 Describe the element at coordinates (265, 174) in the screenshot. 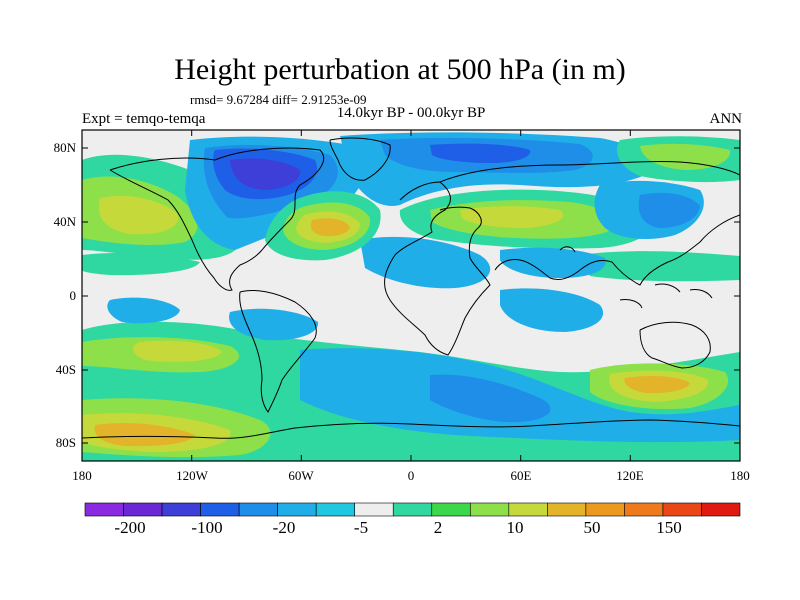

I see `america-deep-negative` at that location.